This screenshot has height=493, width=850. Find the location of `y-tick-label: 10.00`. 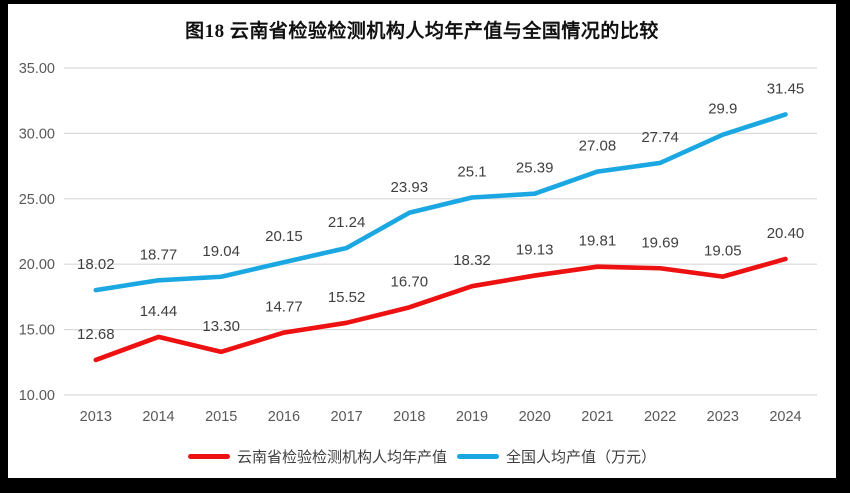

y-tick-label: 10.00 is located at coordinates (37, 396).